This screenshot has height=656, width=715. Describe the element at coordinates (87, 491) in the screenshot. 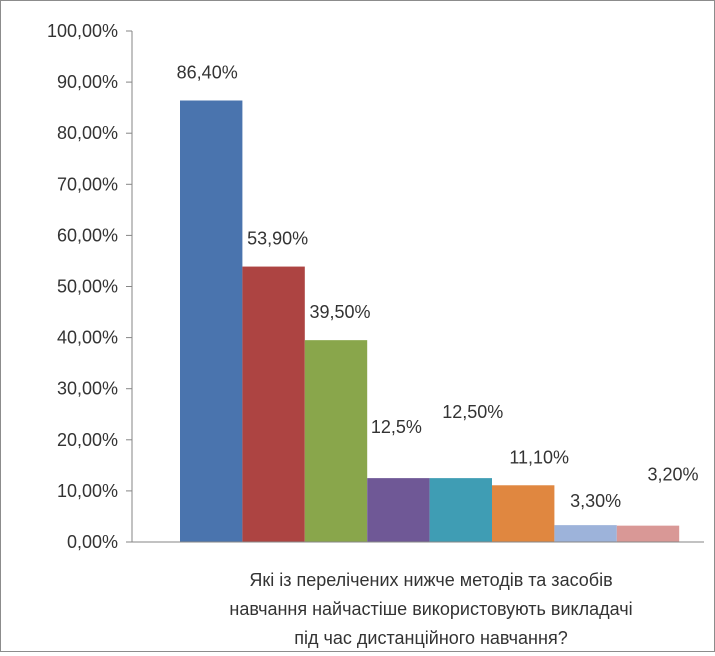

I see `y-tick-label: 10,00%` at that location.